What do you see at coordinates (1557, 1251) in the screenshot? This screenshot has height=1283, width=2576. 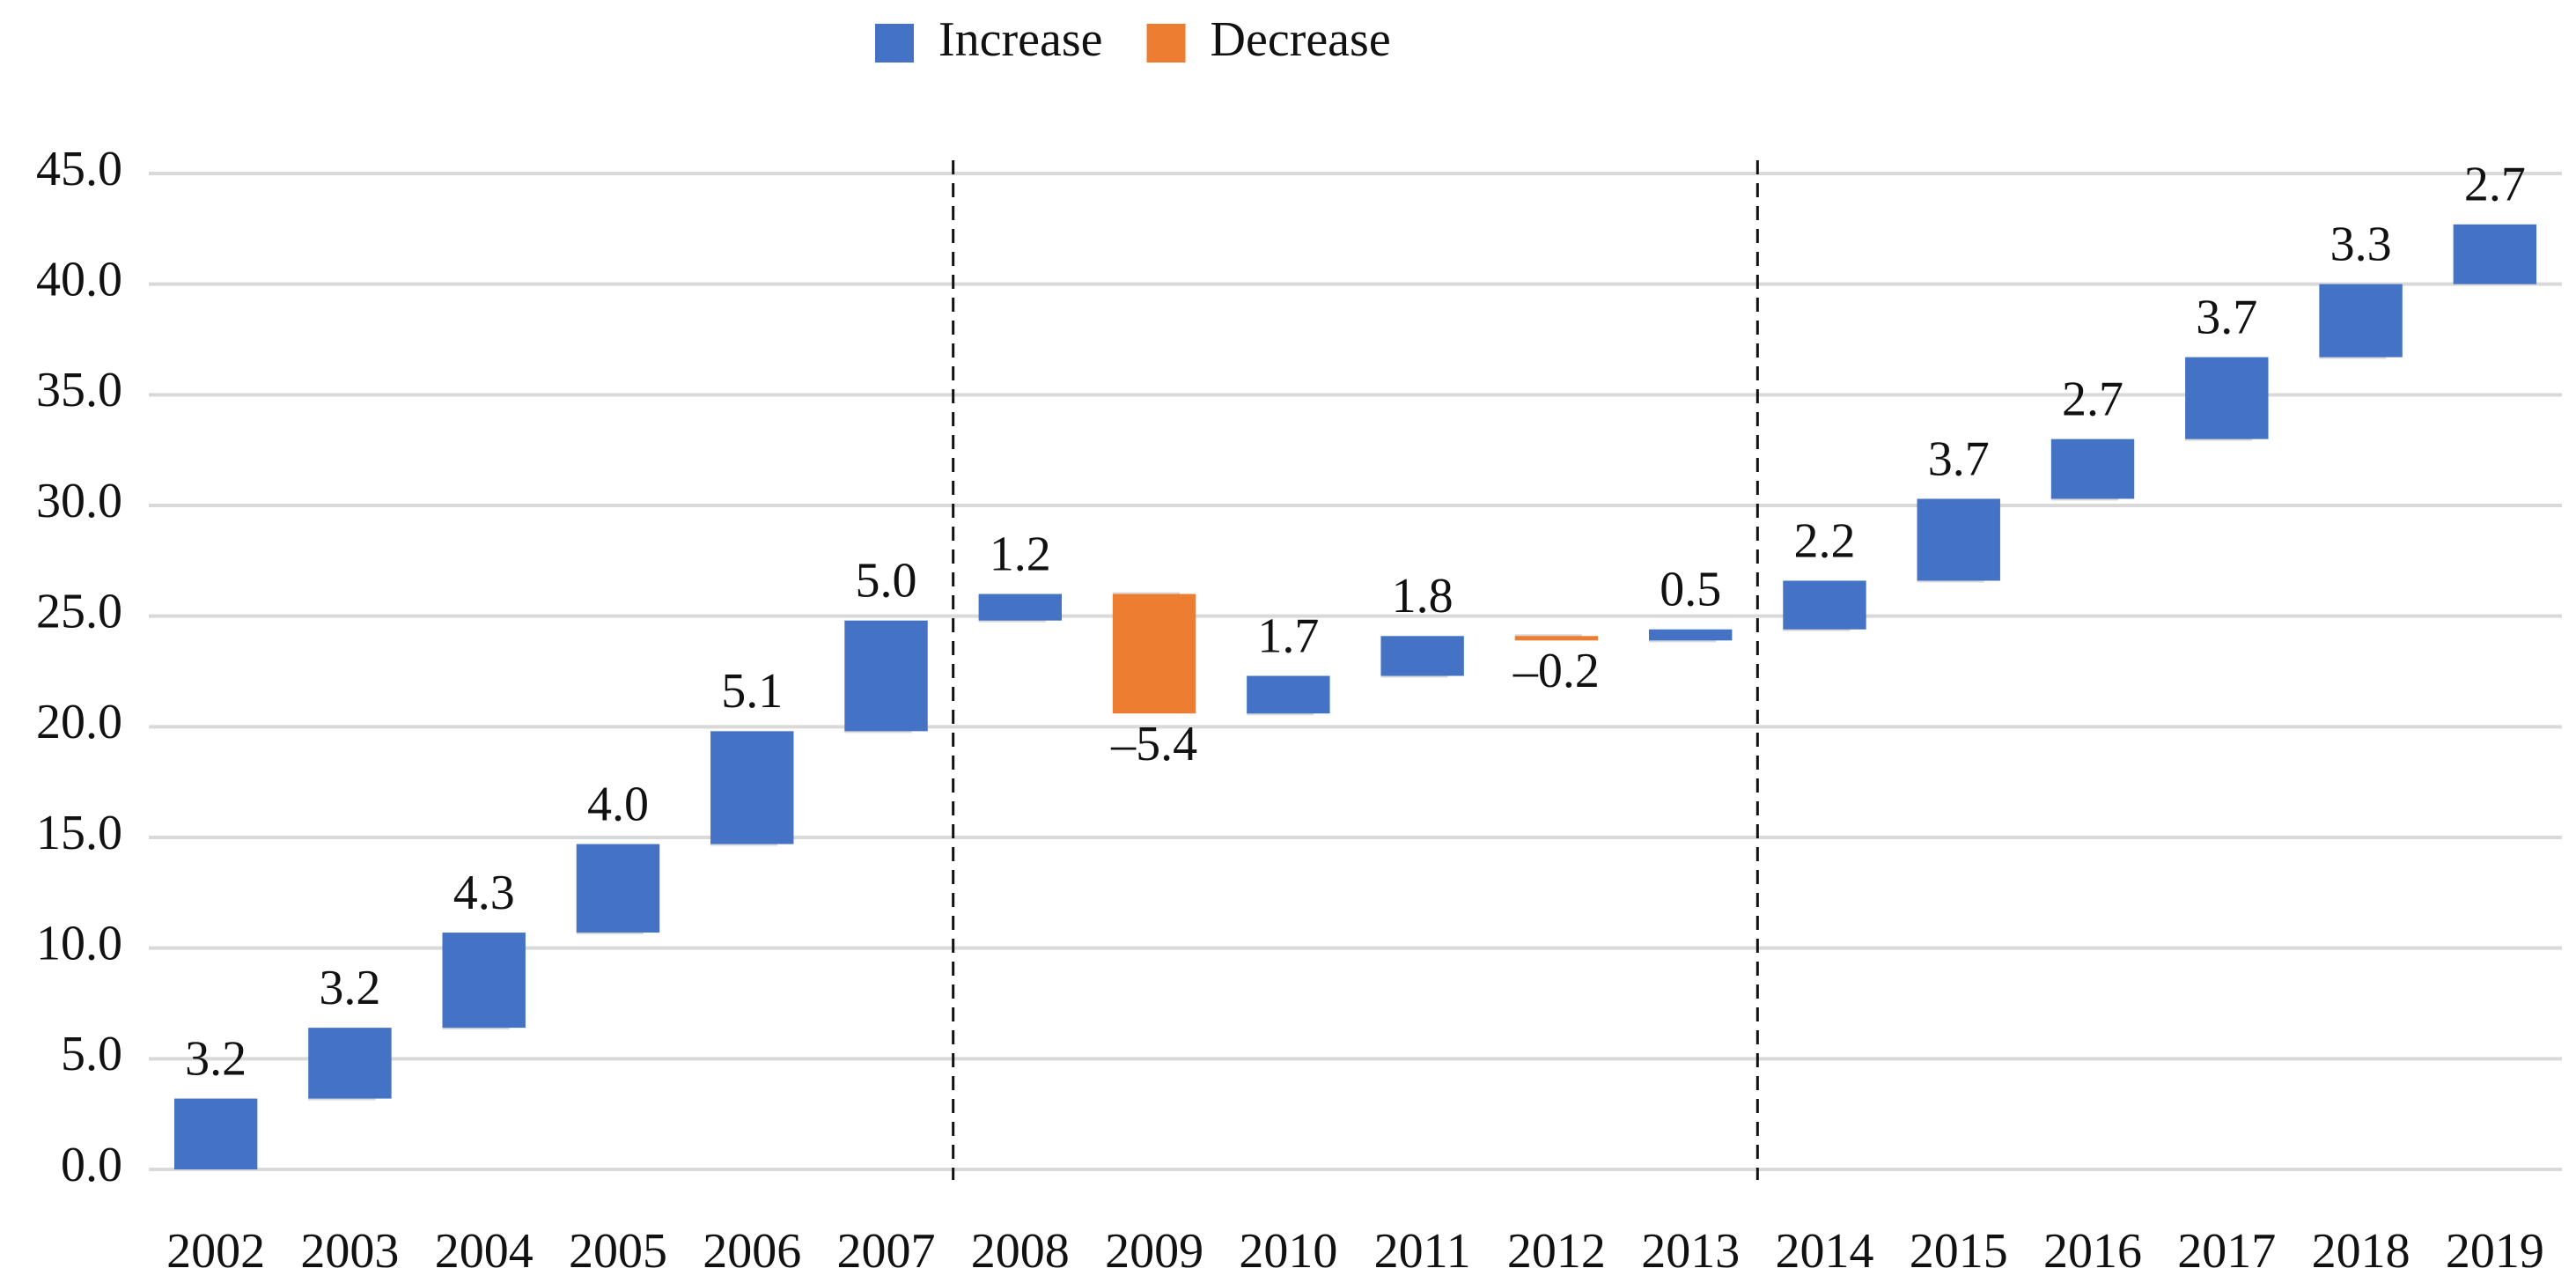 I see `x-tick-label: 2012` at bounding box center [1557, 1251].